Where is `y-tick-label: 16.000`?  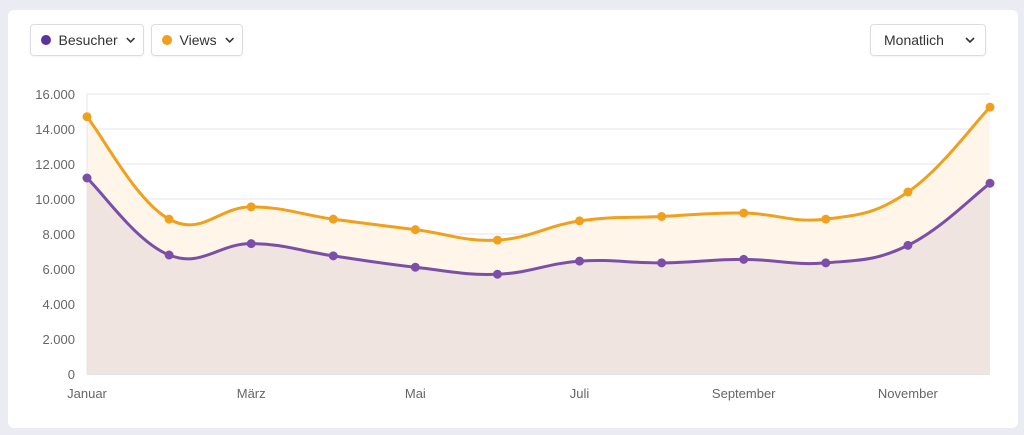 y-tick-label: 16.000 is located at coordinates (55, 94).